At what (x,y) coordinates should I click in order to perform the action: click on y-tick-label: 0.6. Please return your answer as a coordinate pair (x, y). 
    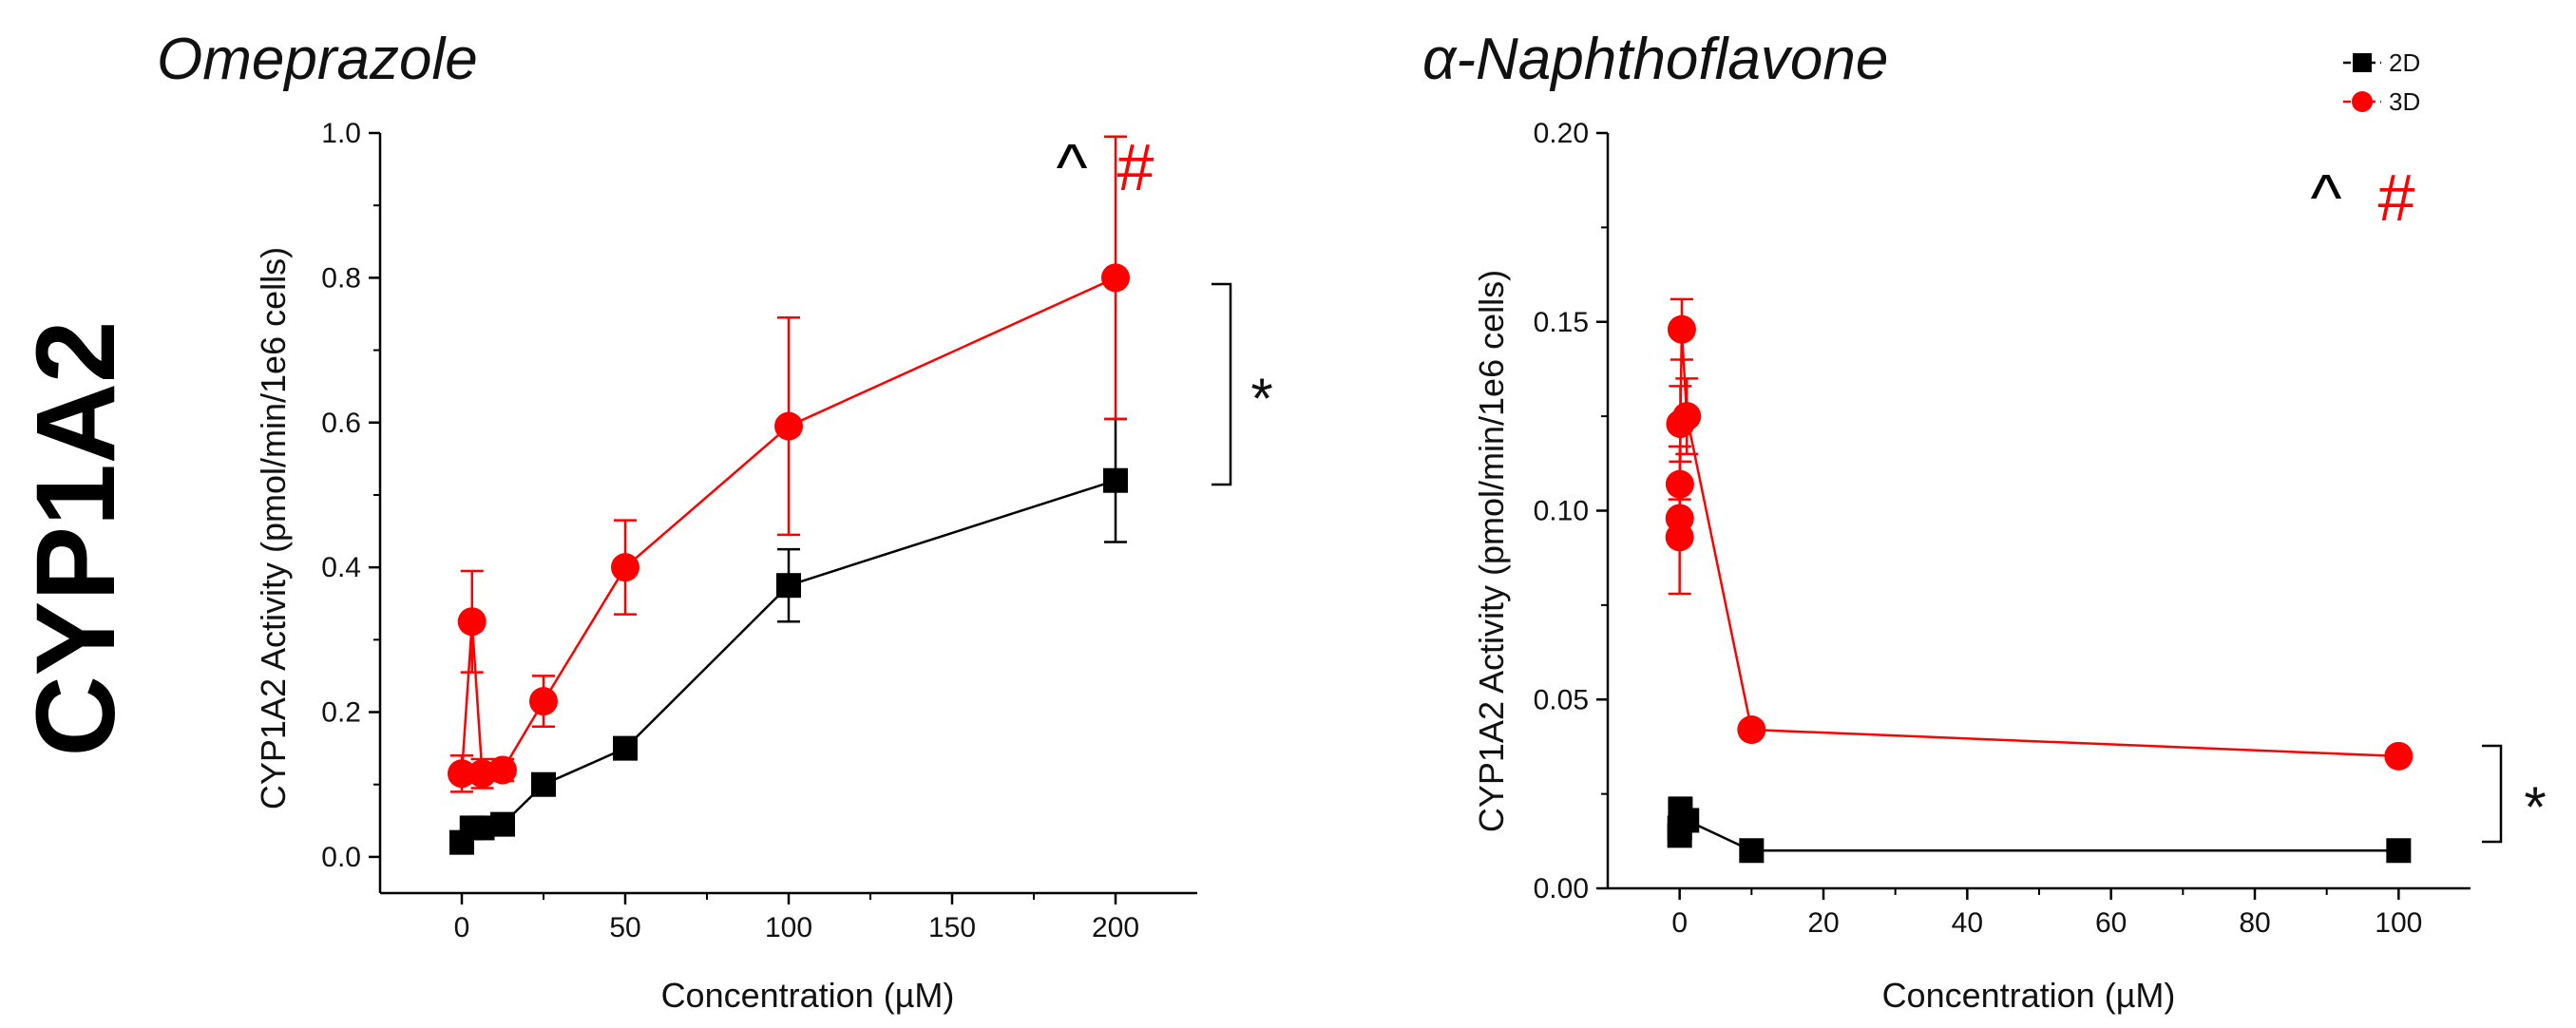
    Looking at the image, I should click on (341, 423).